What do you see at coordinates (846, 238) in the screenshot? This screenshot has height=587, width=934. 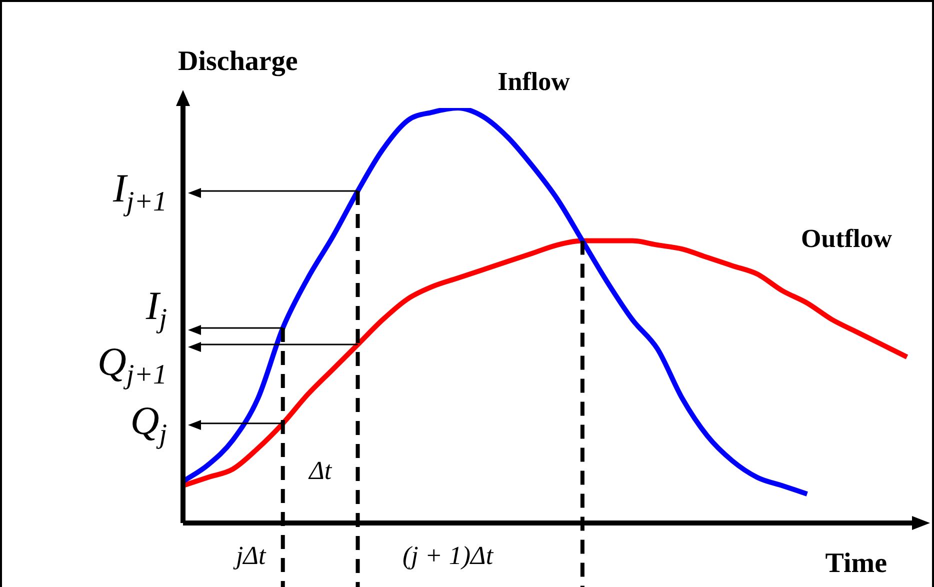 I see `series-label: Outflow` at bounding box center [846, 238].